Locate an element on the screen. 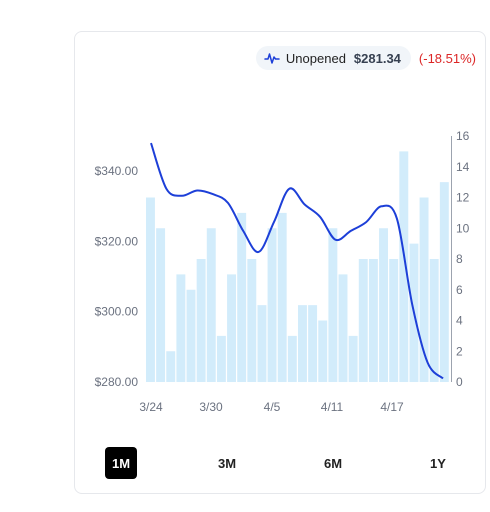  right-axis-tick-label: 2 is located at coordinates (459, 351).